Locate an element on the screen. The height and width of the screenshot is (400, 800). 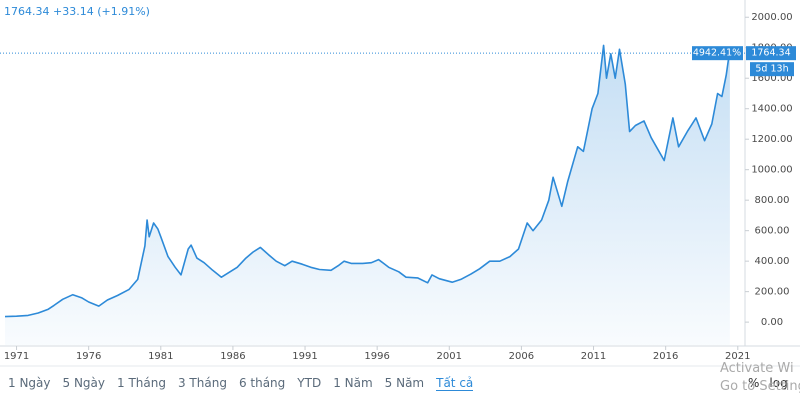
range-button: Tất cả is located at coordinates (455, 383).